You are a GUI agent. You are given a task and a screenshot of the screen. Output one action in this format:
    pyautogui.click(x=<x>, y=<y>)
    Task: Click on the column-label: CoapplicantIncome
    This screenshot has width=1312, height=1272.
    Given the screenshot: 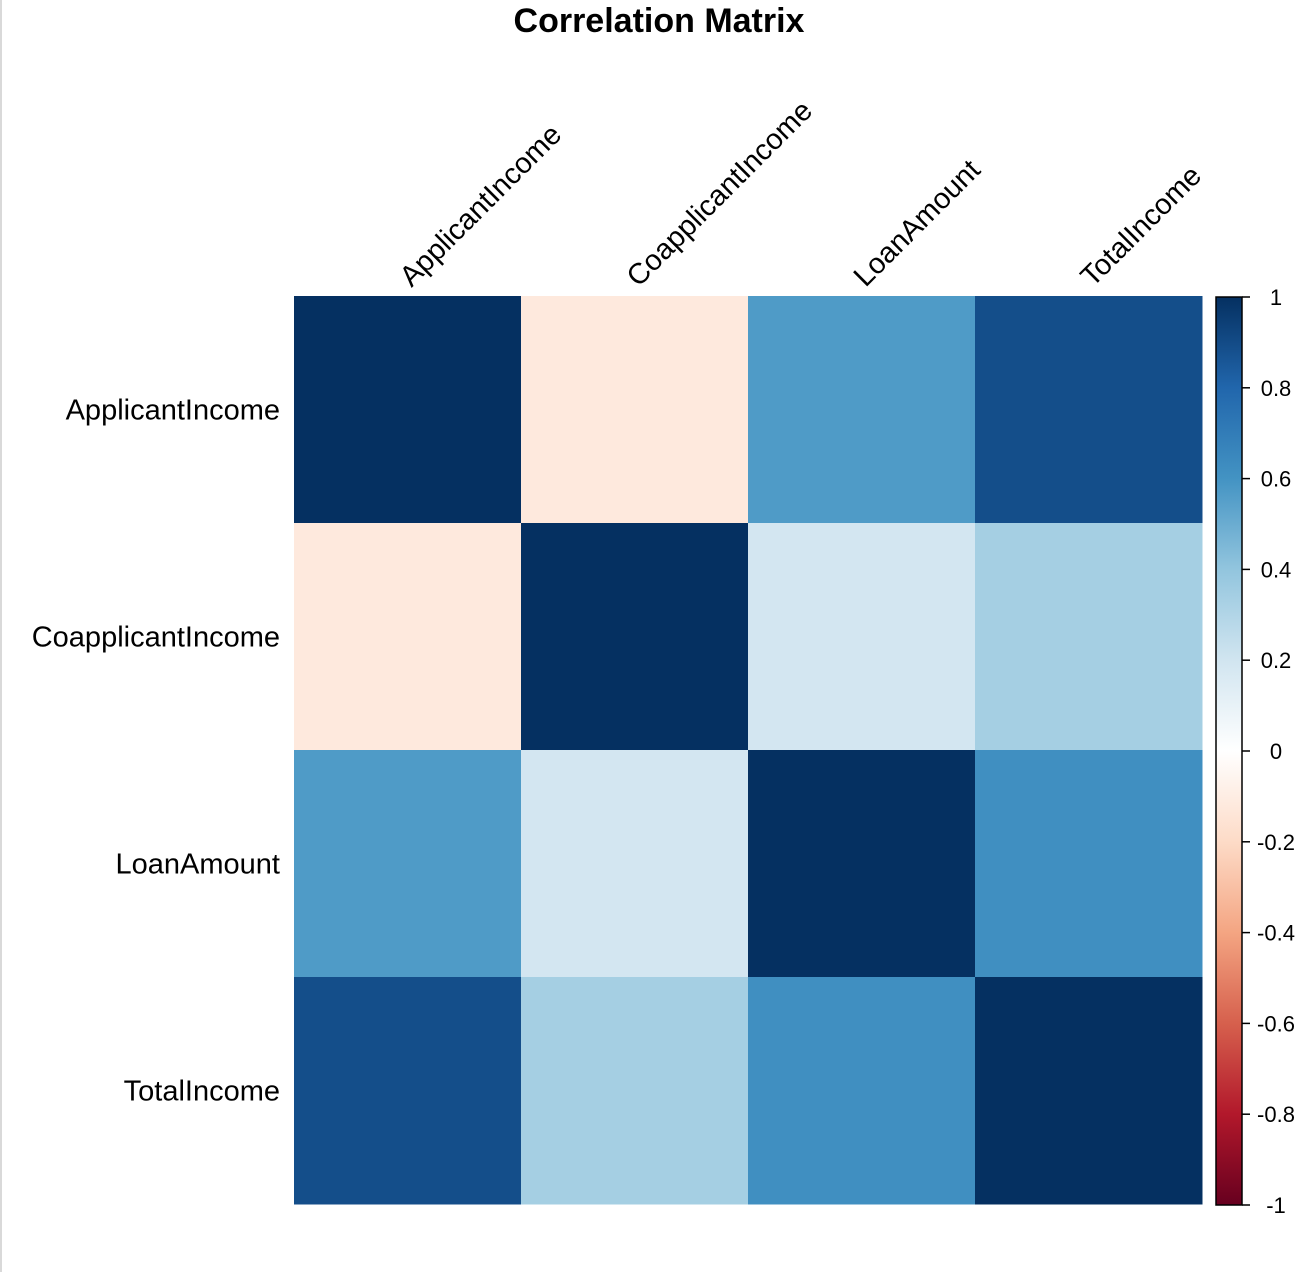 What is the action you would take?
    pyautogui.click(x=720, y=194)
    